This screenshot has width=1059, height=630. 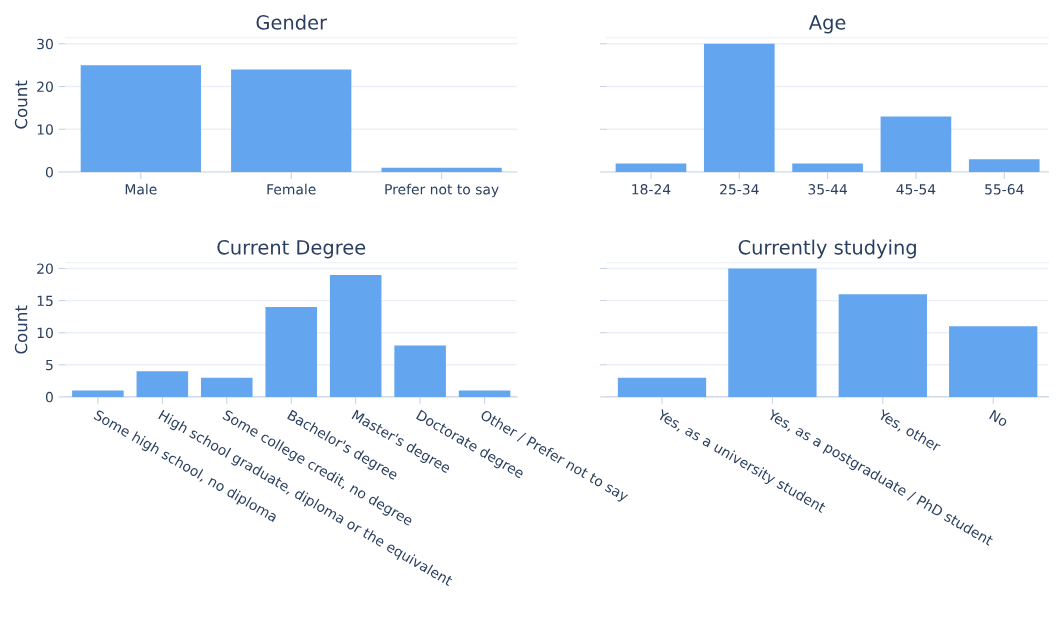 What do you see at coordinates (909, 431) in the screenshot?
I see `x-tick-label: Yes, other` at bounding box center [909, 431].